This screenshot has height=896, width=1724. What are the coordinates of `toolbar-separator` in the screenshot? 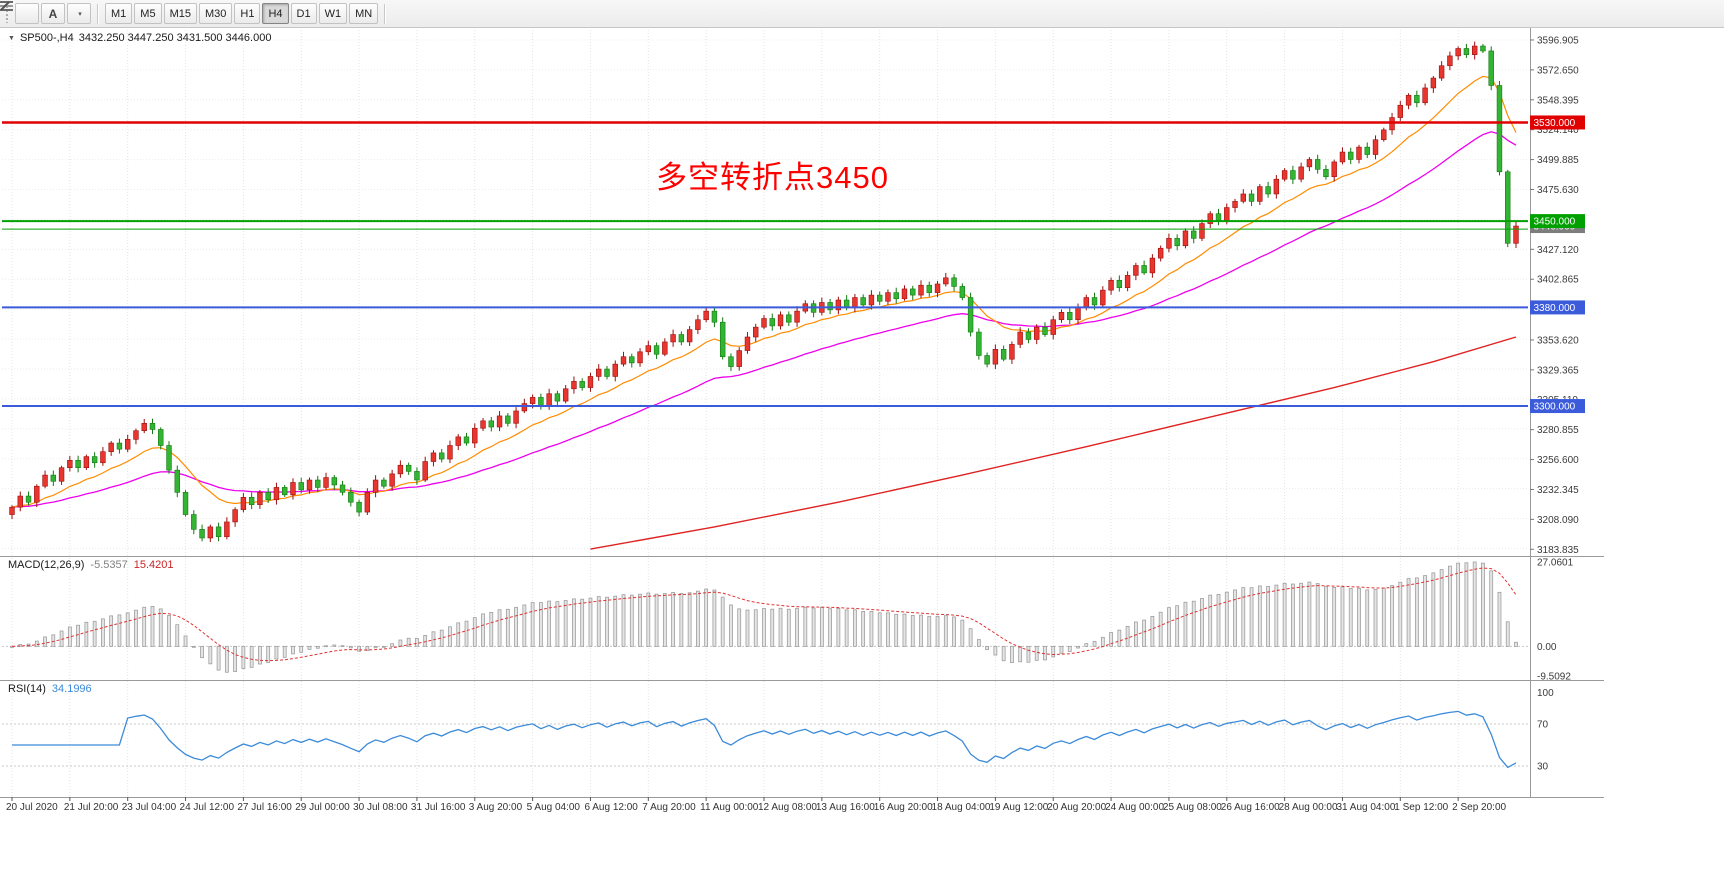 It's located at (385, 13).